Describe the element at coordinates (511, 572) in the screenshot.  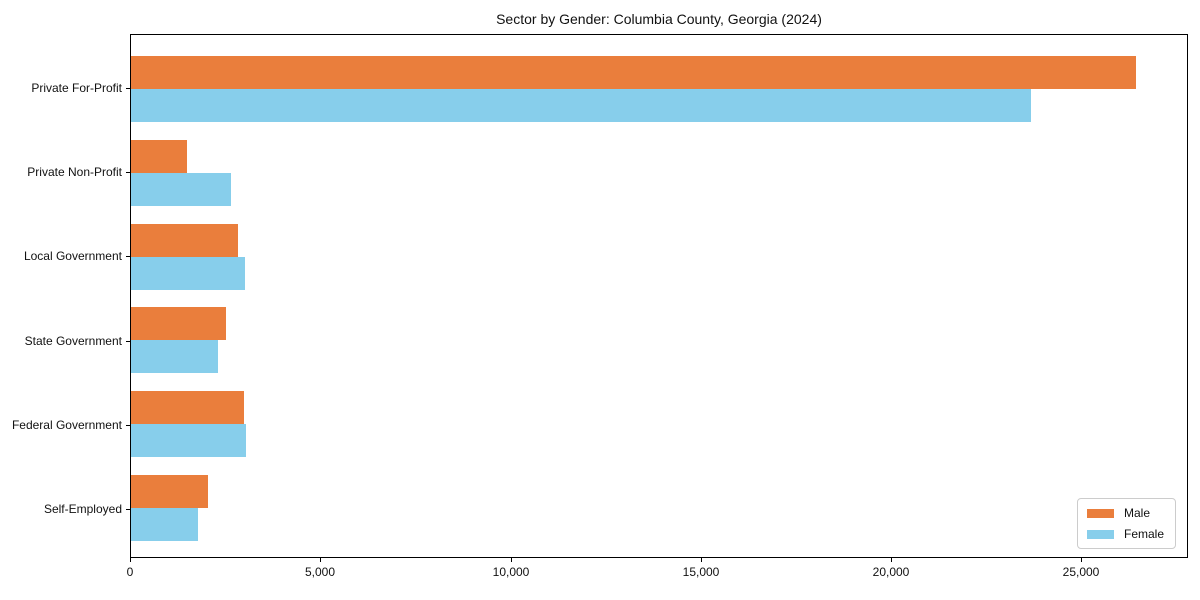
I see `x-axis-tick-label: 10,000` at that location.